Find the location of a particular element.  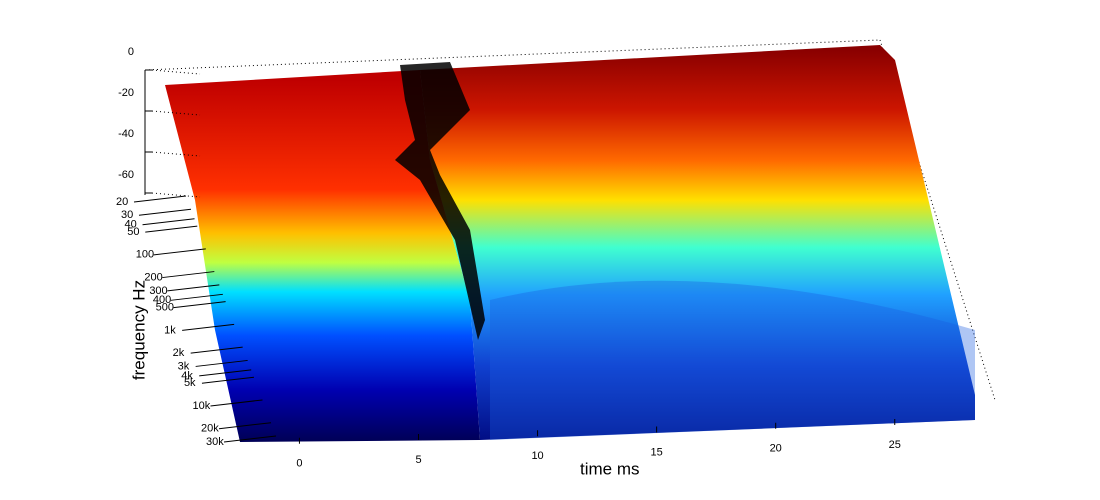

y-tick-label: 40 is located at coordinates (131, 225).